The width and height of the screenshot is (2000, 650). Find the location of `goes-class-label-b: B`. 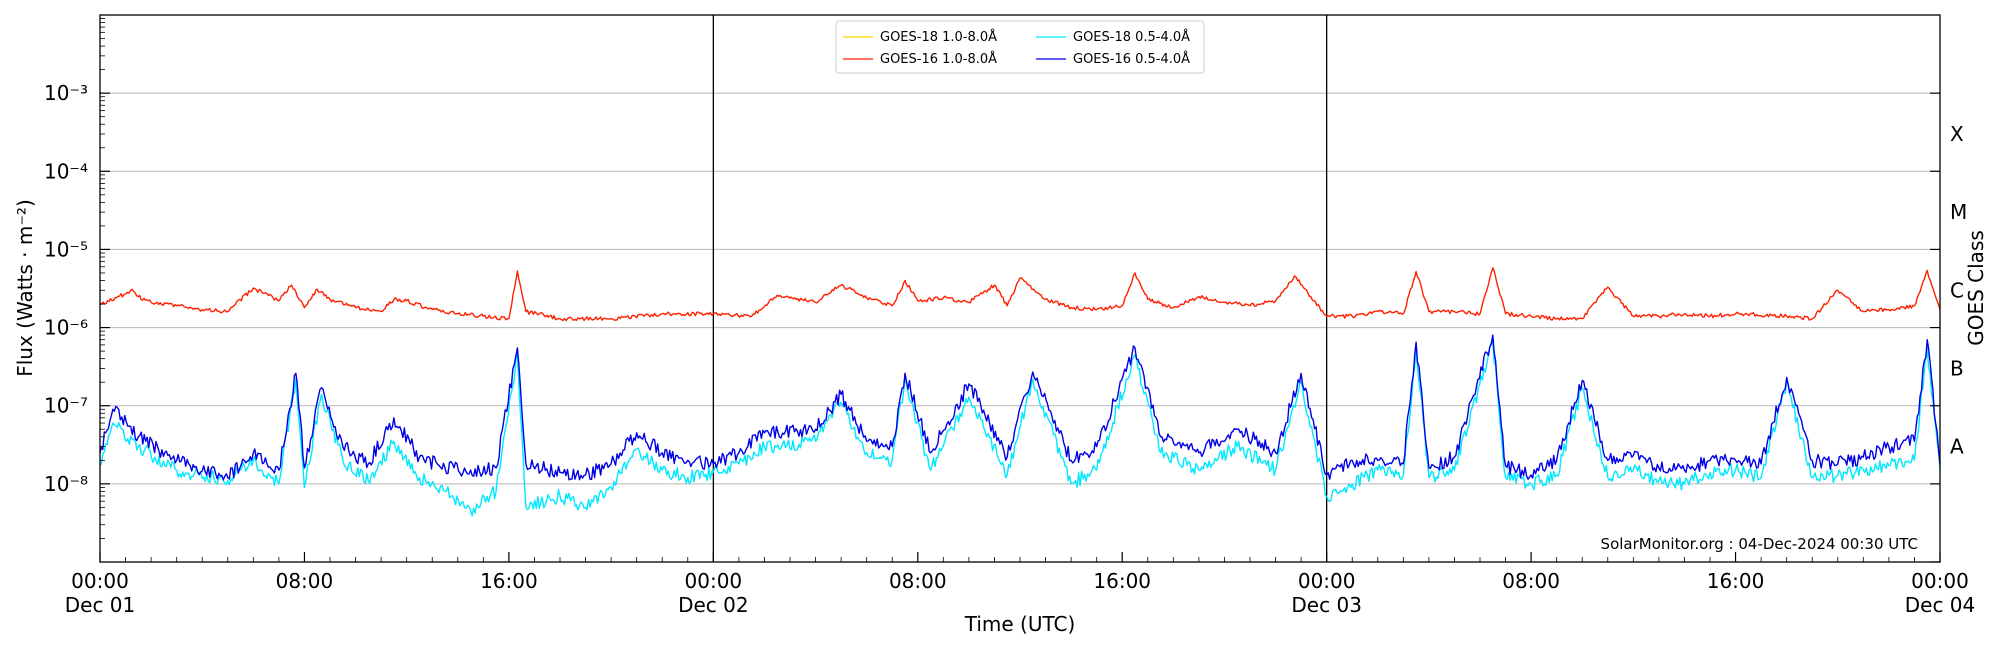

goes-class-label-b: B is located at coordinates (1957, 368).